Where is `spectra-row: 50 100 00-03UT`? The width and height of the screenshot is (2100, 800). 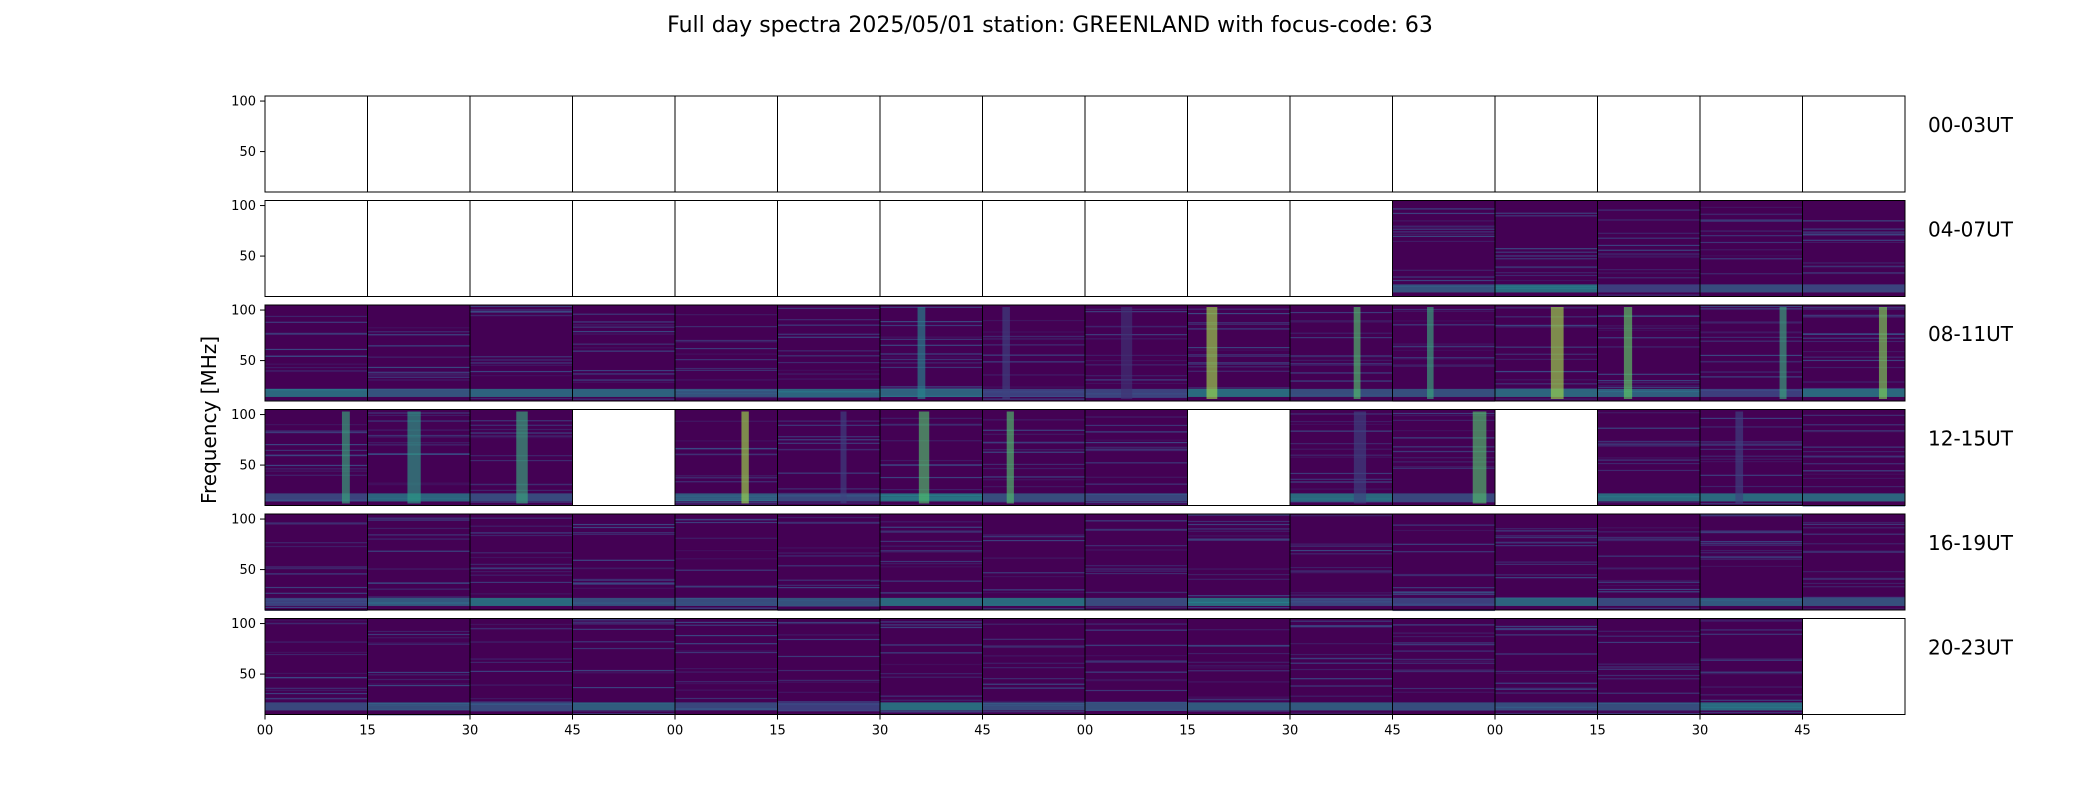 spectra-row: 50 100 00-03UT is located at coordinates (1122, 144).